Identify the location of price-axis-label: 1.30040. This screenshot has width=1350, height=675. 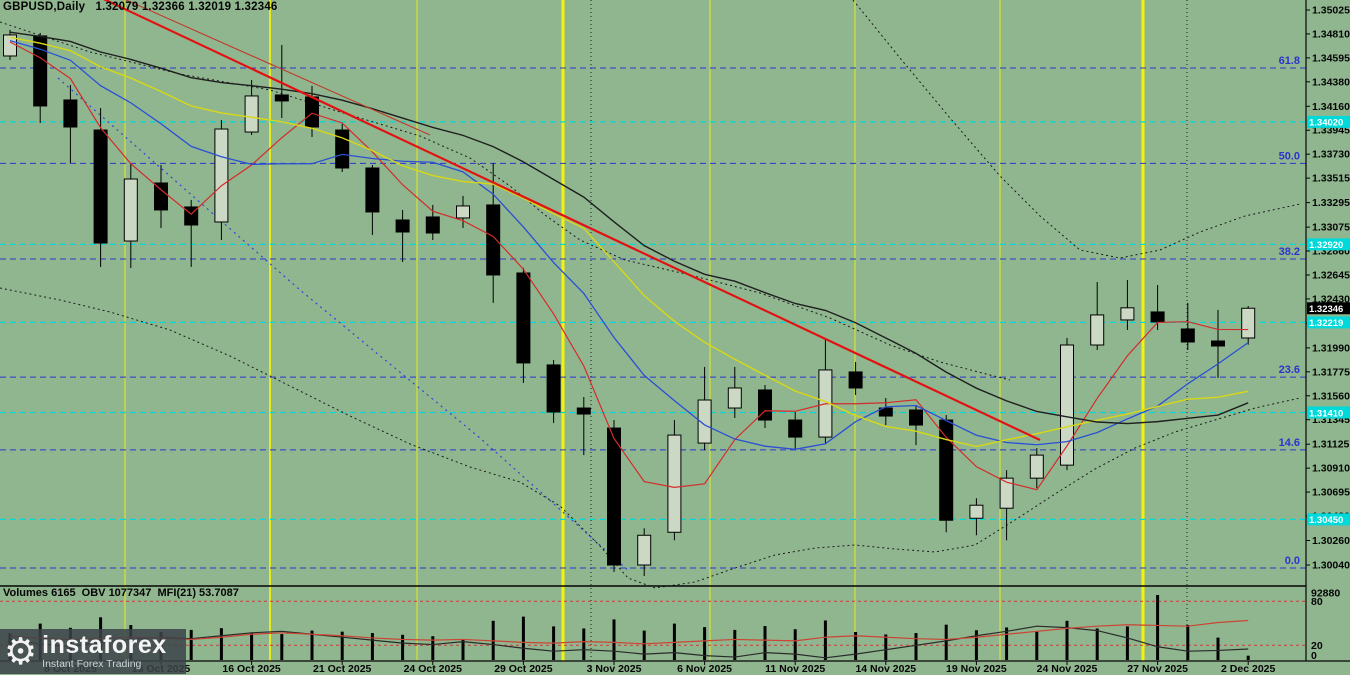
(1331, 565).